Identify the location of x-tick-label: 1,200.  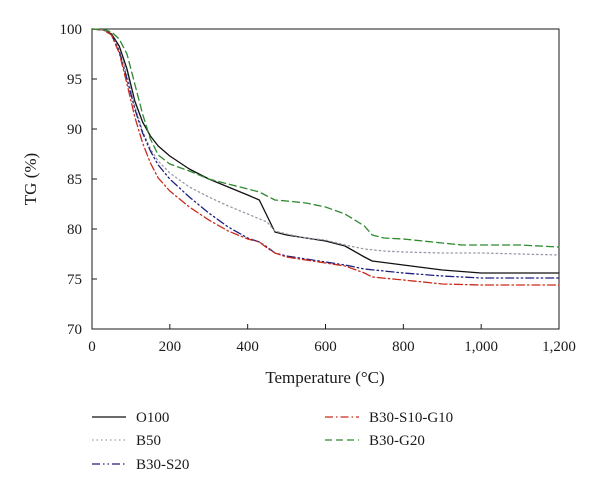
(559, 347).